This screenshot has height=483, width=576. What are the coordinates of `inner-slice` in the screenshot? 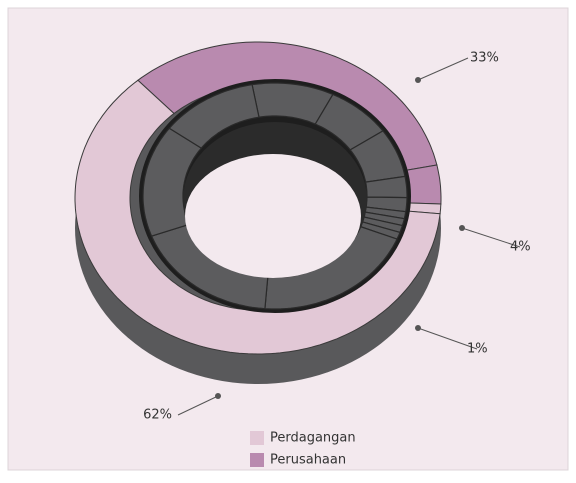 It's located at (214, 116).